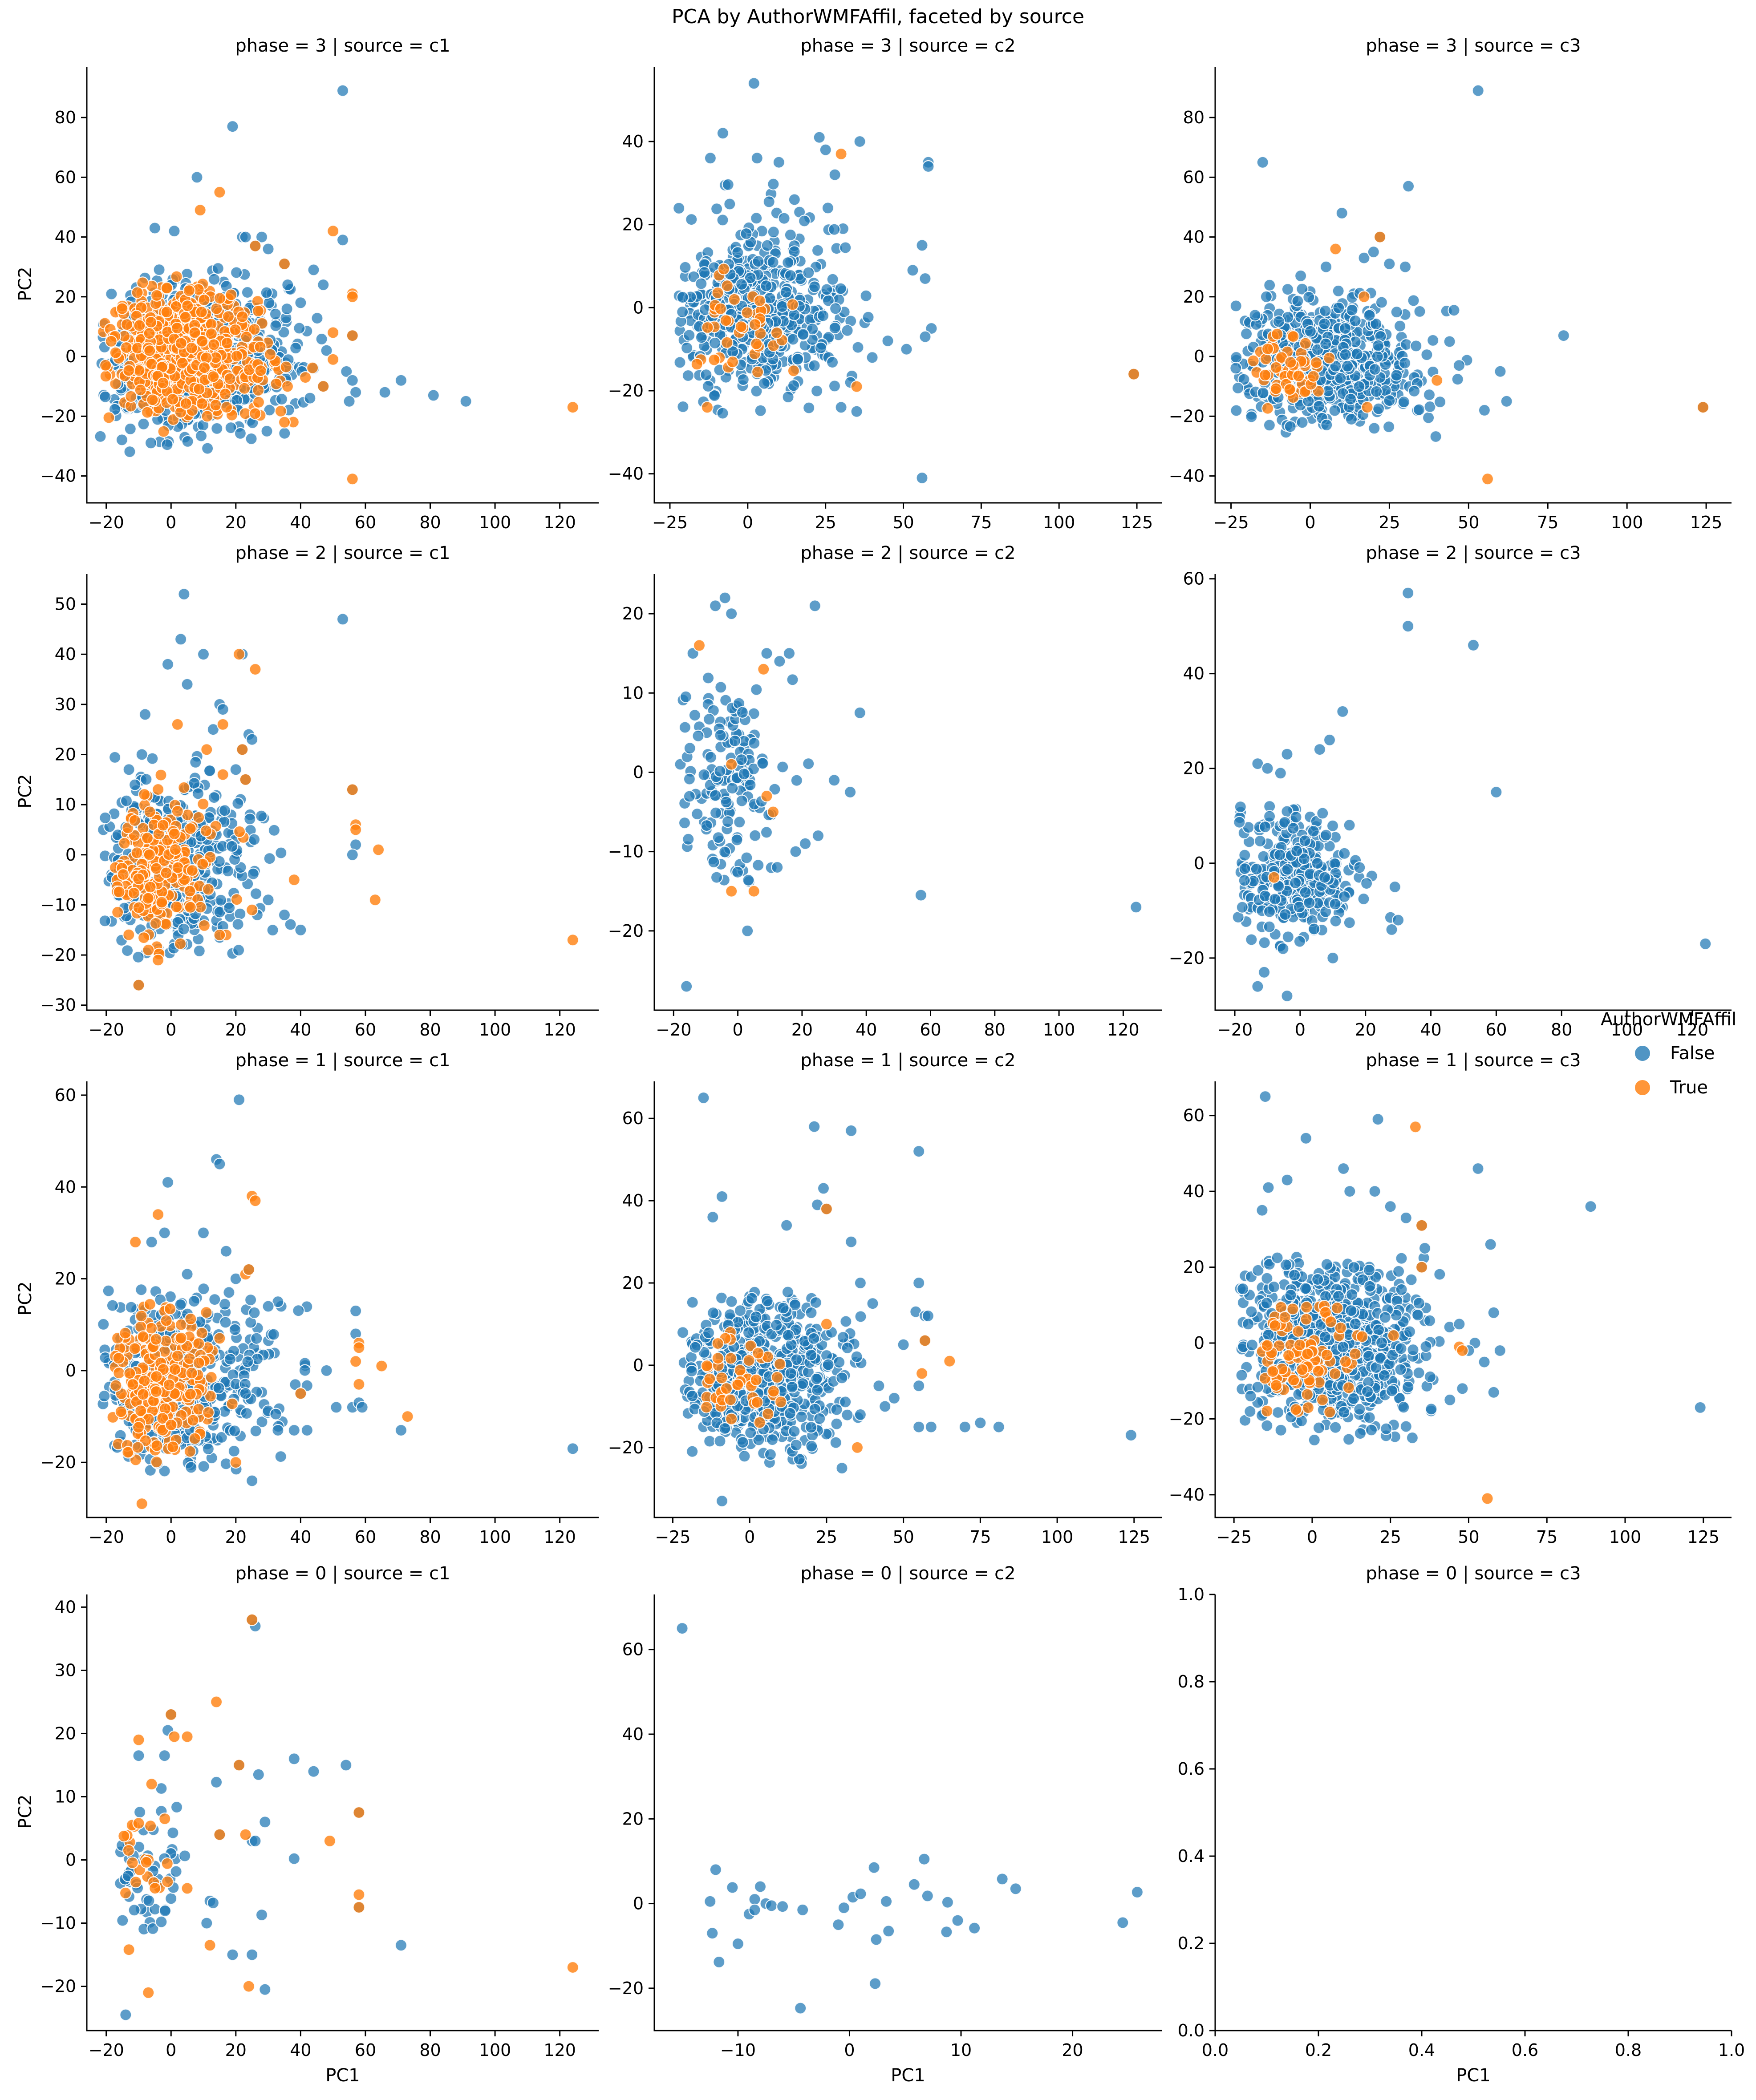 The width and height of the screenshot is (1756, 2100). What do you see at coordinates (1468, 1537) in the screenshot?
I see `x-tick-label: 50` at bounding box center [1468, 1537].